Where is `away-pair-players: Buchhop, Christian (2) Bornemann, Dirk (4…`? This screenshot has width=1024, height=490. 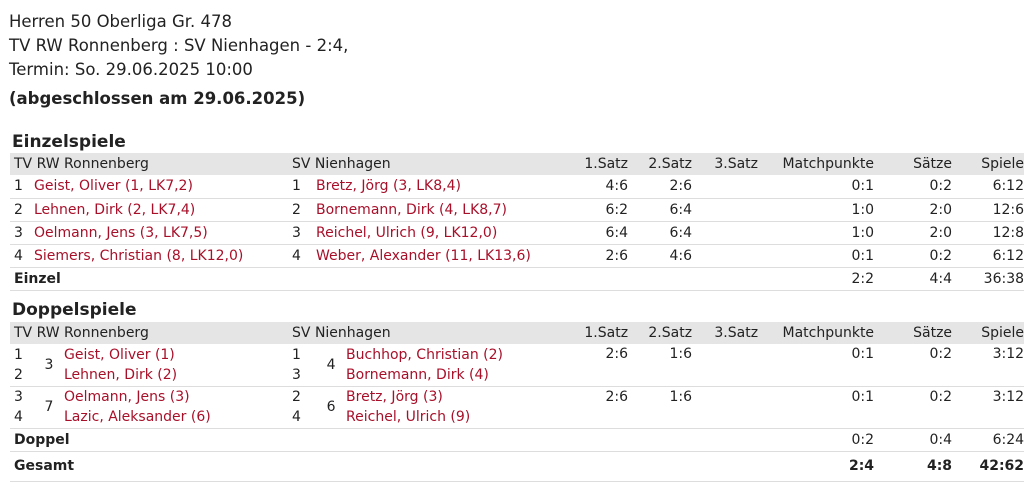
away-pair-players: Buchhop, Christian (2) Bornemann, Dirk (4… is located at coordinates (455, 365).